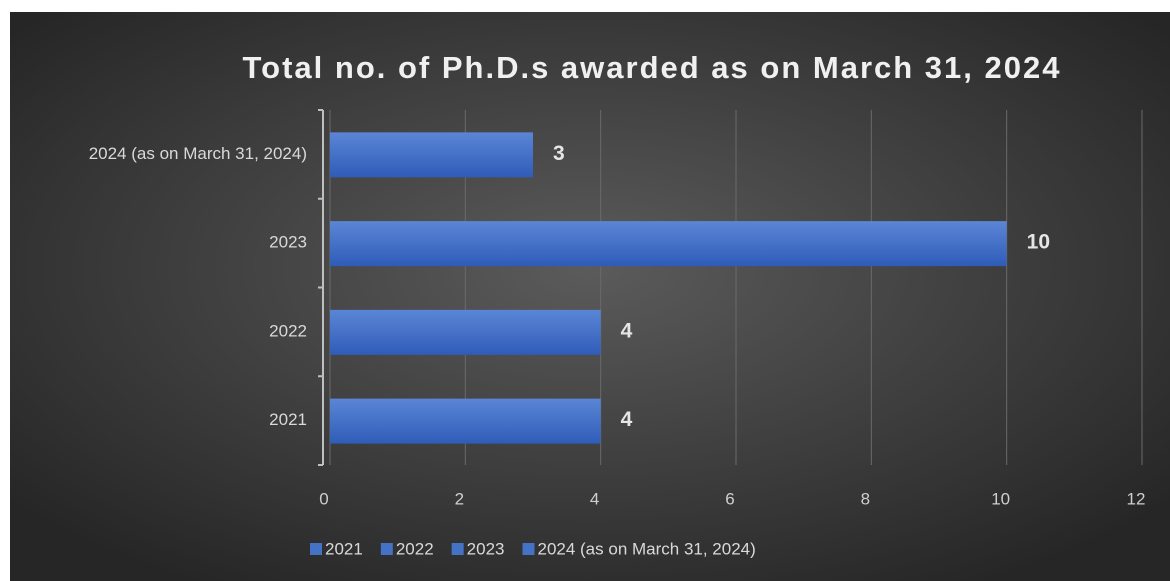 This screenshot has width=1170, height=581. Describe the element at coordinates (344, 548) in the screenshot. I see `legend-label: 2021` at that location.